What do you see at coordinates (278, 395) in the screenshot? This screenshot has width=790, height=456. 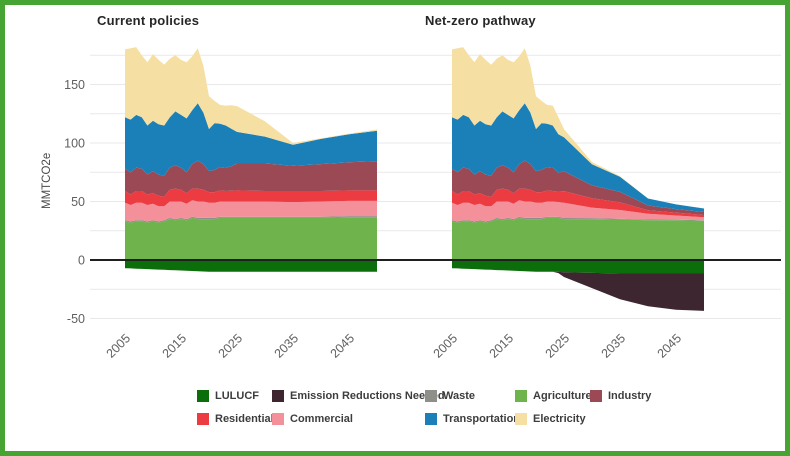 I see `legend-swatch-emission_reductions_needed` at bounding box center [278, 395].